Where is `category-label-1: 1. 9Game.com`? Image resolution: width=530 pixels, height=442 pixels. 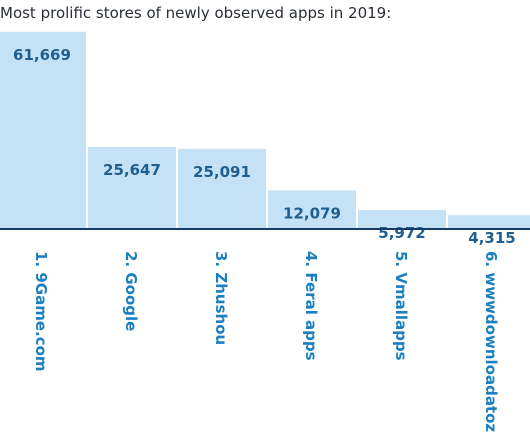 category-label-1: 1. 9Game.com is located at coordinates (41, 311).